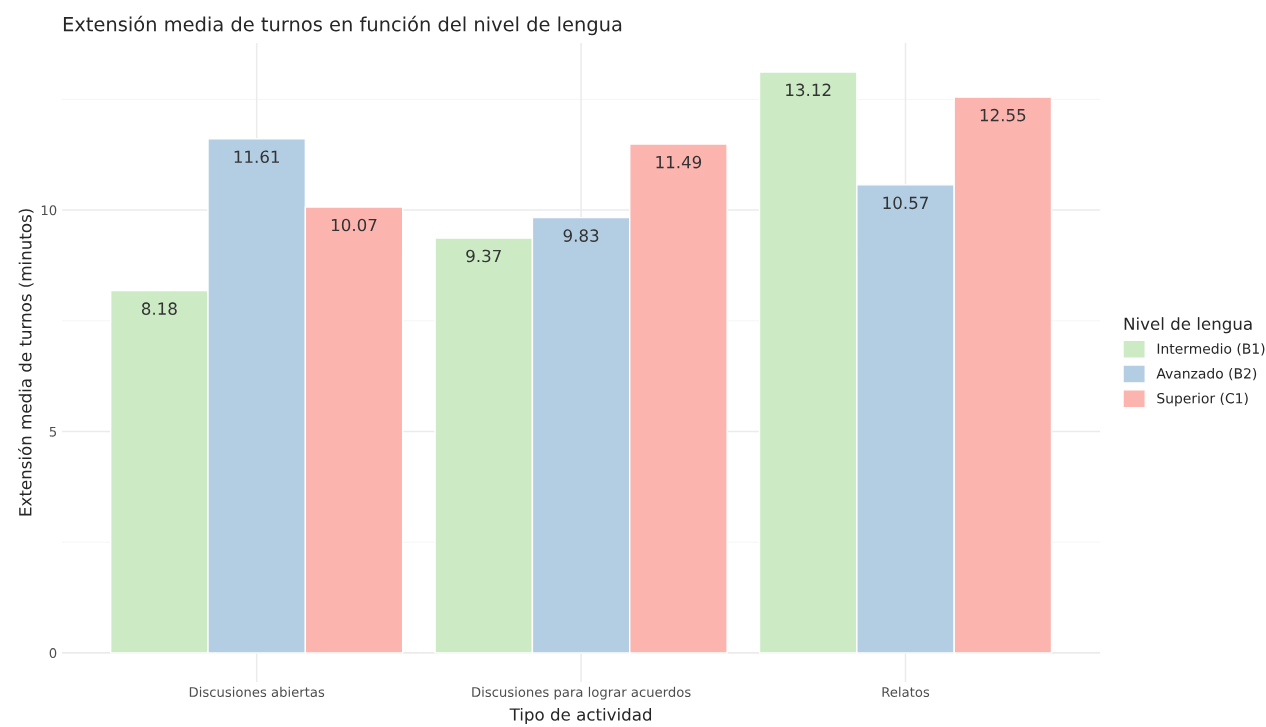  Describe the element at coordinates (257, 691) in the screenshot. I see `x-tick-label: Discusiones abiertas` at that location.